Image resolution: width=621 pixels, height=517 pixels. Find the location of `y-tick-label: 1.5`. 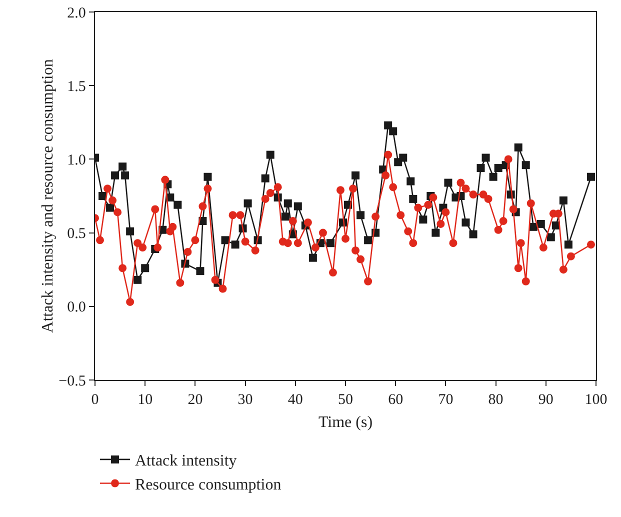

y-tick-label: 1.5 is located at coordinates (76, 86).